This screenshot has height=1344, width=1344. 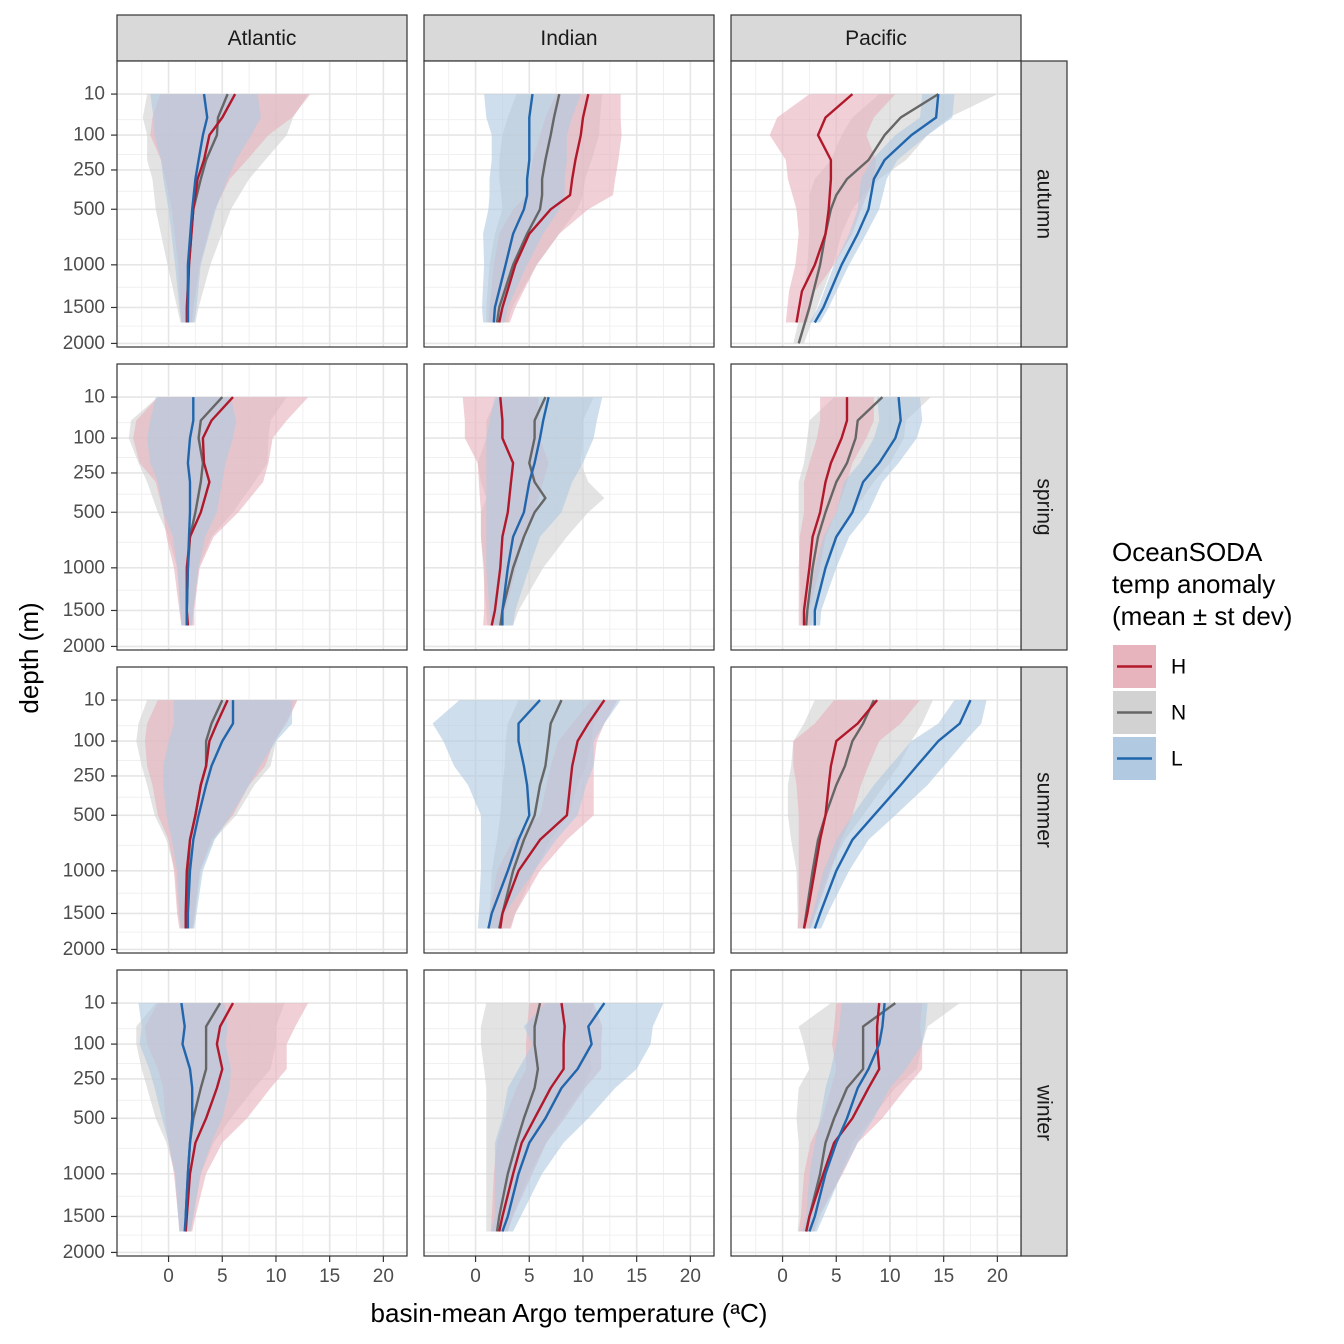 I want to click on legend-keys: HNL, so click(x=1149, y=712).